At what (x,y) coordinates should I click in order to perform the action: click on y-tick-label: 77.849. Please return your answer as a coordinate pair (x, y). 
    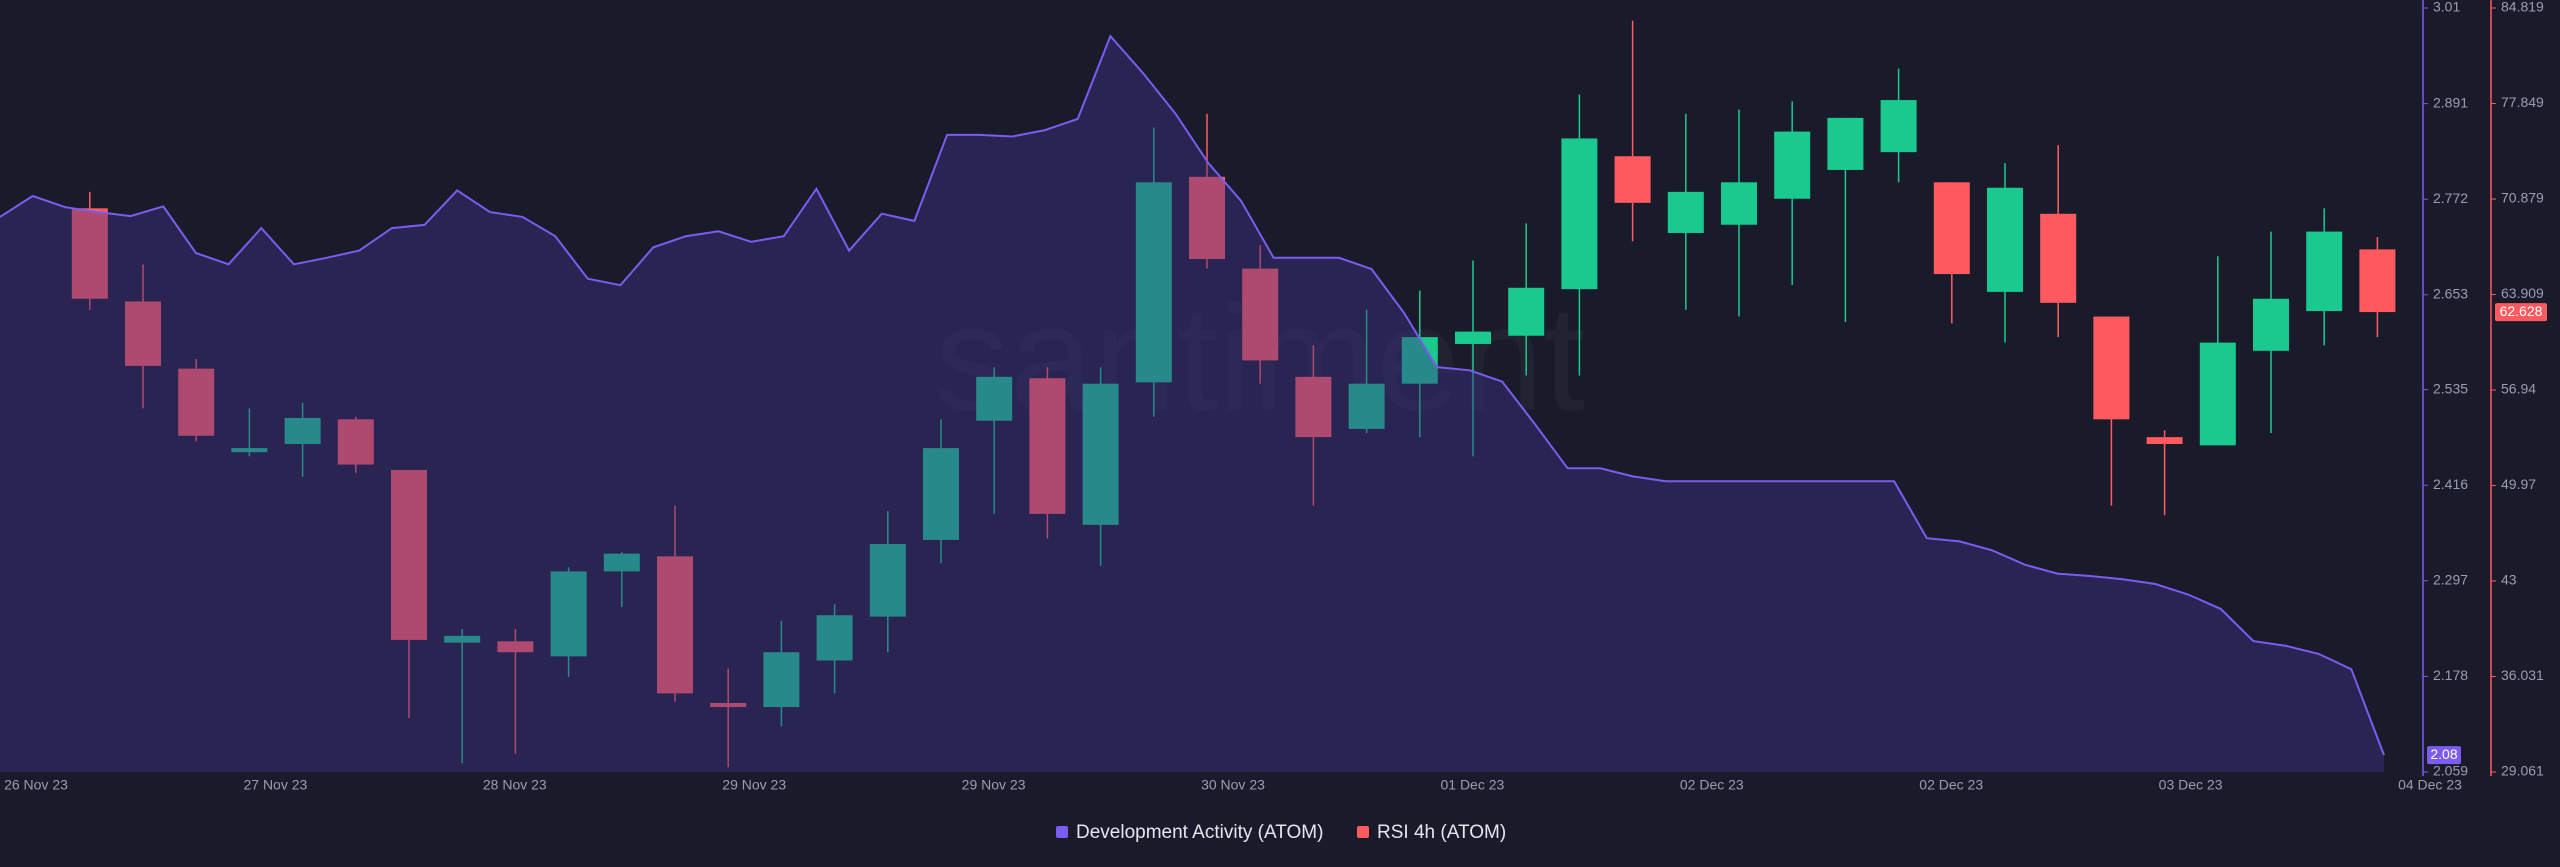
    Looking at the image, I should click on (2522, 102).